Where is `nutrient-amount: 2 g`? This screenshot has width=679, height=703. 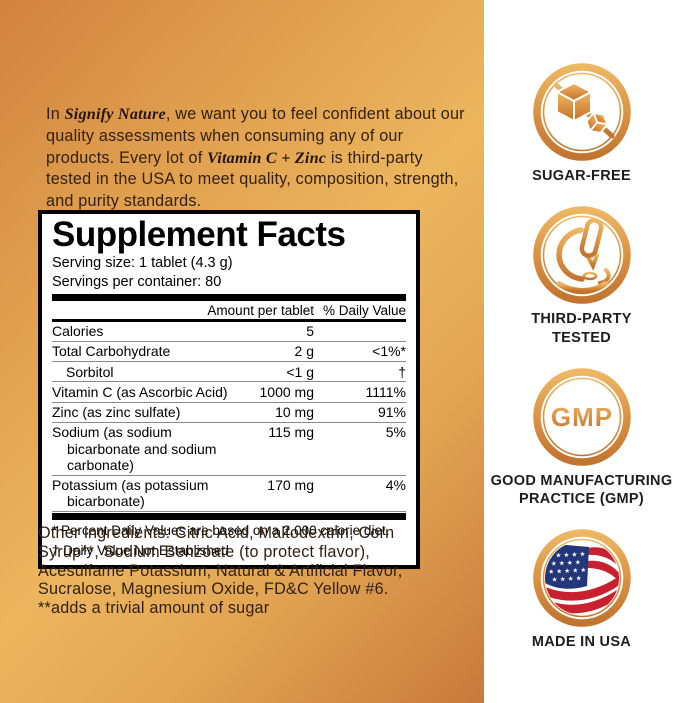
nutrient-amount: 2 g is located at coordinates (304, 351).